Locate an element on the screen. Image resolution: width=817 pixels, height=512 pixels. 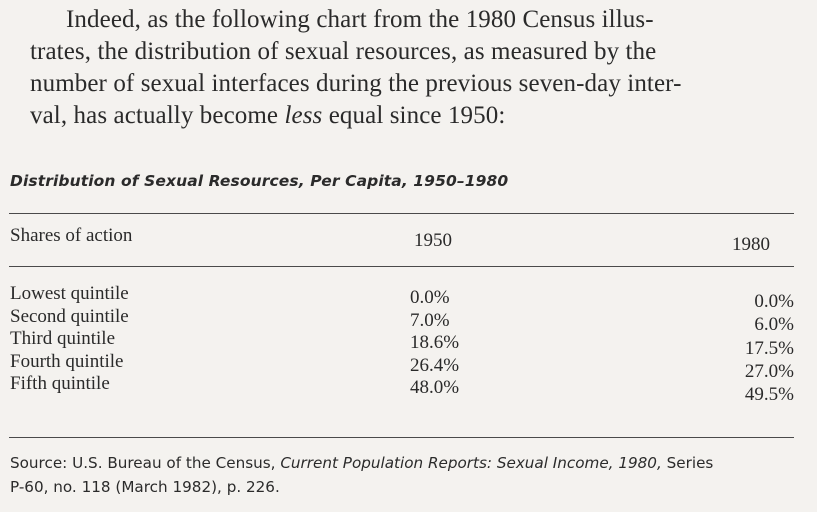
intro-text: val, has actually become is located at coordinates (157, 115).